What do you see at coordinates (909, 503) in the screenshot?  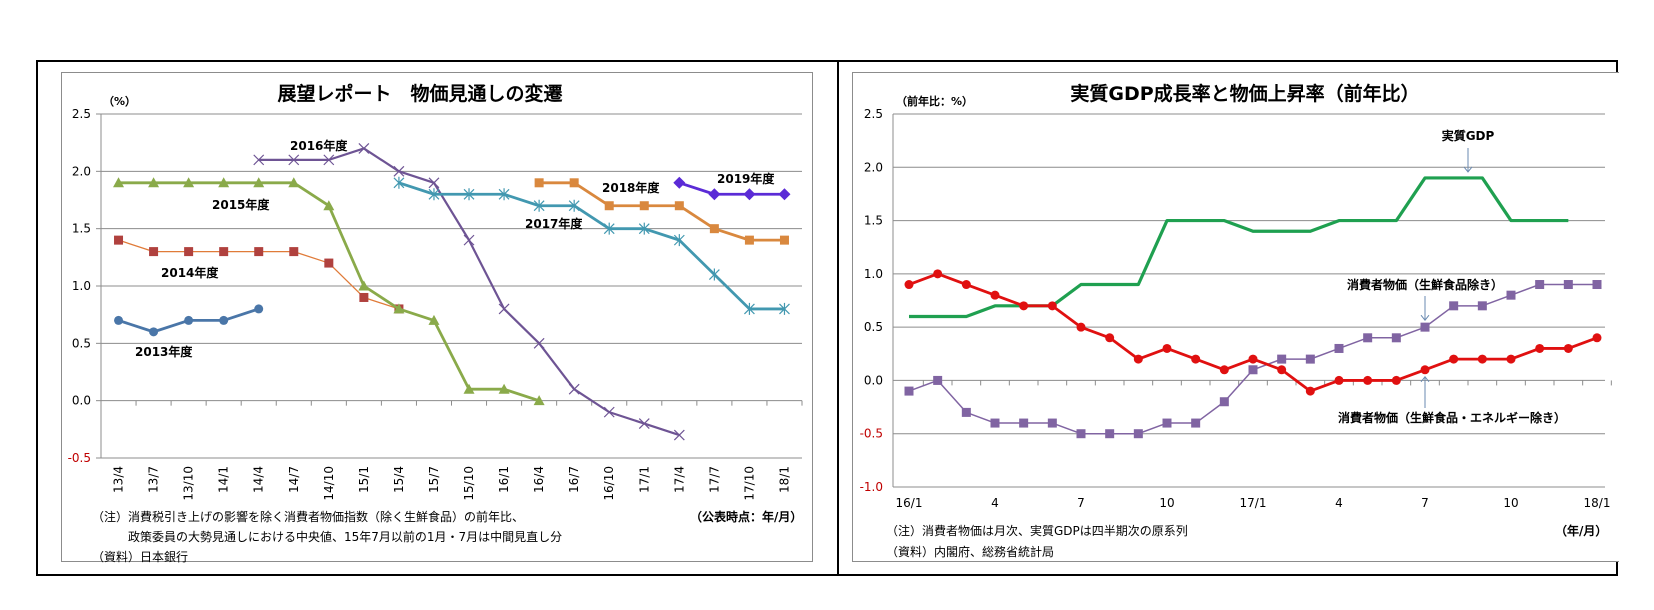 I see `right-x-tick-label: 16/1` at bounding box center [909, 503].